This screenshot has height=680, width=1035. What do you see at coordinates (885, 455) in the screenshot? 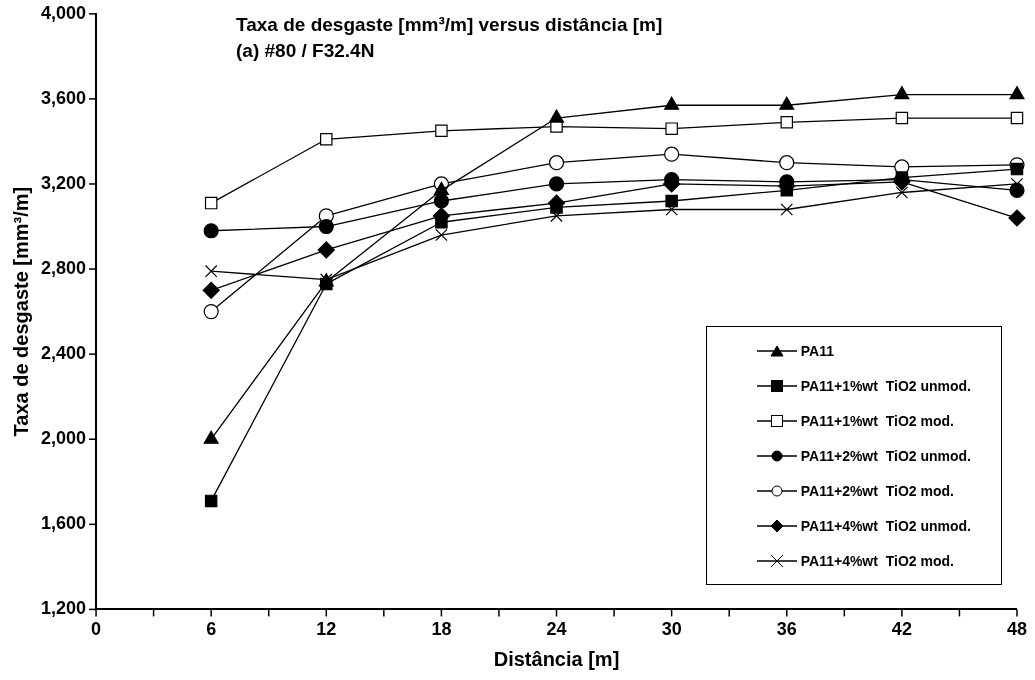
I see `legend-label: PA11+2%wt TiO2 unmod.` at bounding box center [885, 455].